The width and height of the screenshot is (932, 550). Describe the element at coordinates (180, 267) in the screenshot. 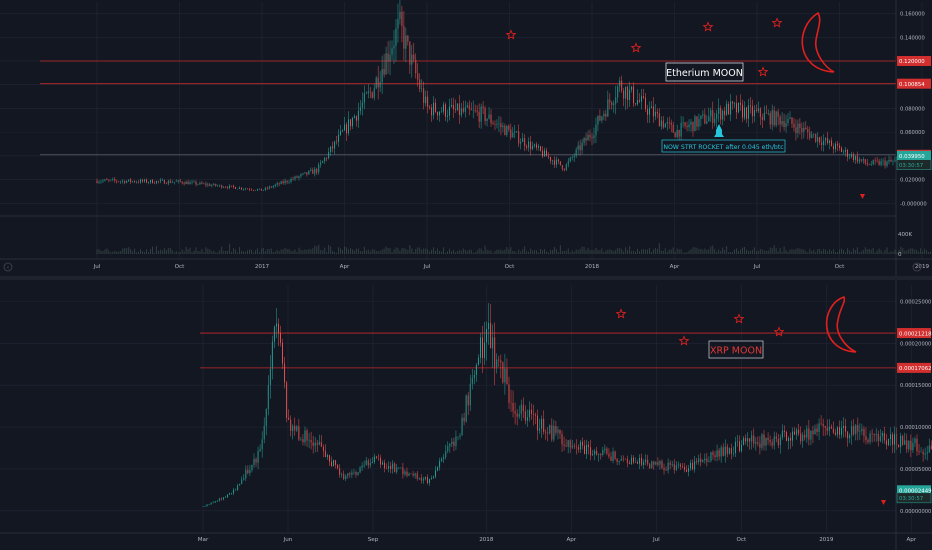

I see `x-tick-label: Oct` at that location.